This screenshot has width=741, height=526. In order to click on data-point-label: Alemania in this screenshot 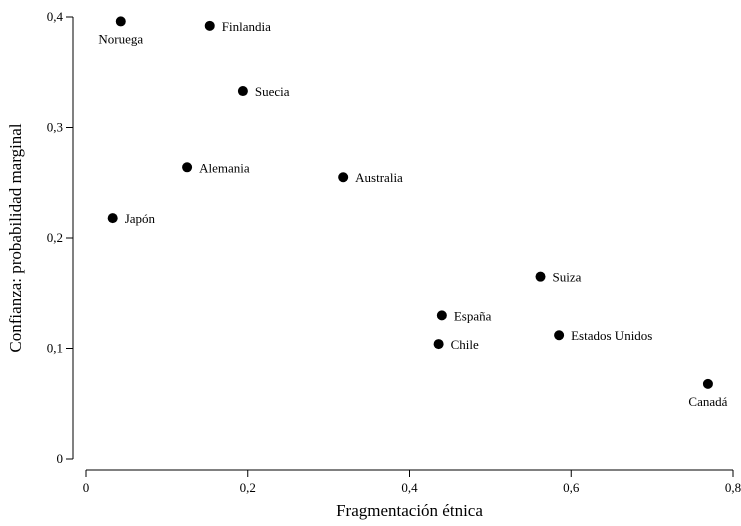, I will do `click(224, 167)`.